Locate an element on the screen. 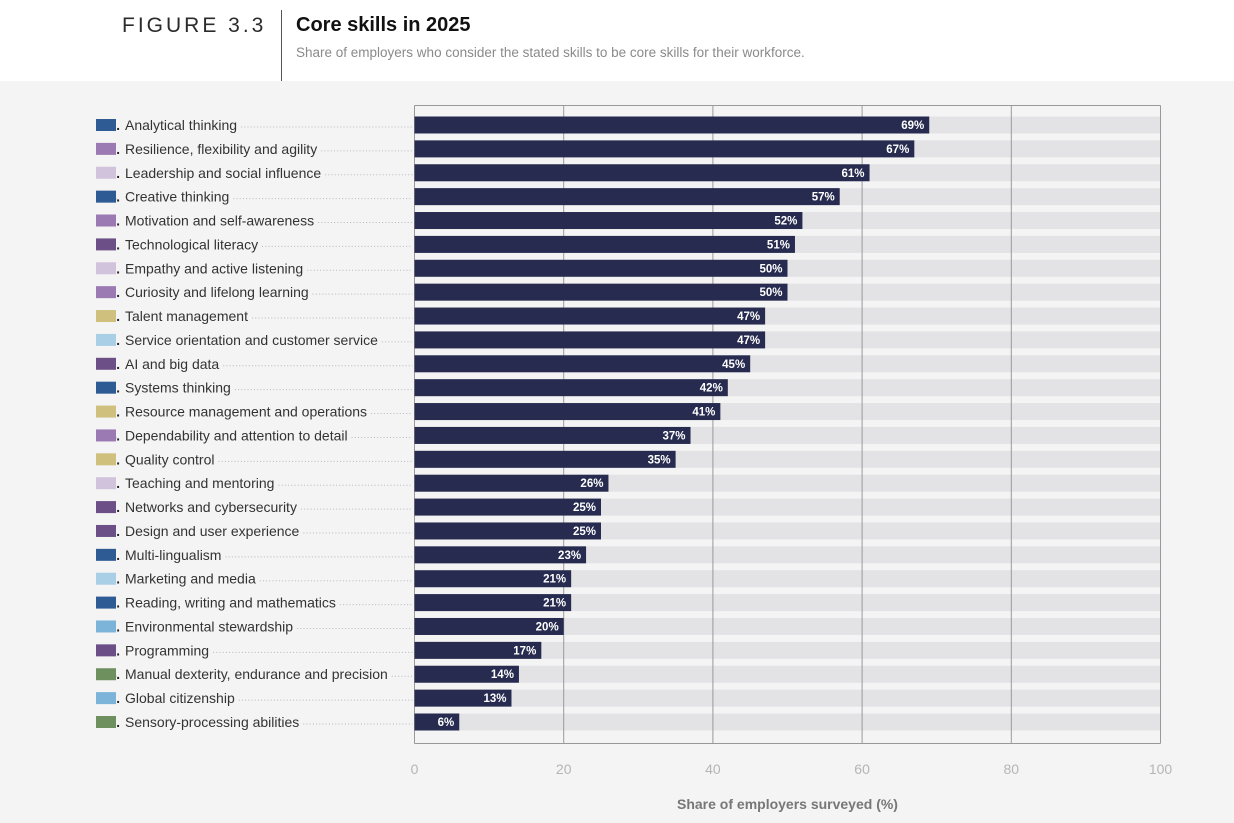 The height and width of the screenshot is (823, 1234). category-label: Reading, writing and mathematics is located at coordinates (230, 603).